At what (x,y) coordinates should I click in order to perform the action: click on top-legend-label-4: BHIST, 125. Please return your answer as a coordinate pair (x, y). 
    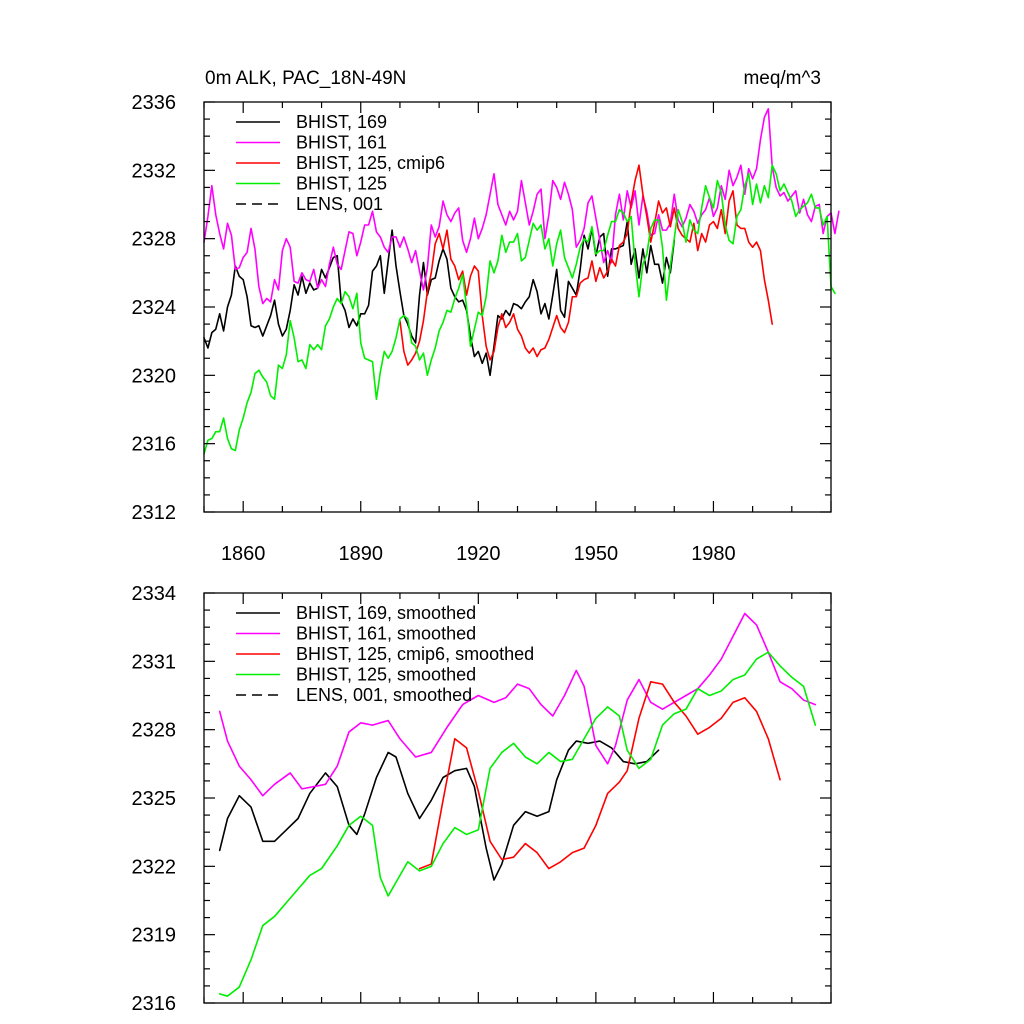
    Looking at the image, I should click on (341, 184).